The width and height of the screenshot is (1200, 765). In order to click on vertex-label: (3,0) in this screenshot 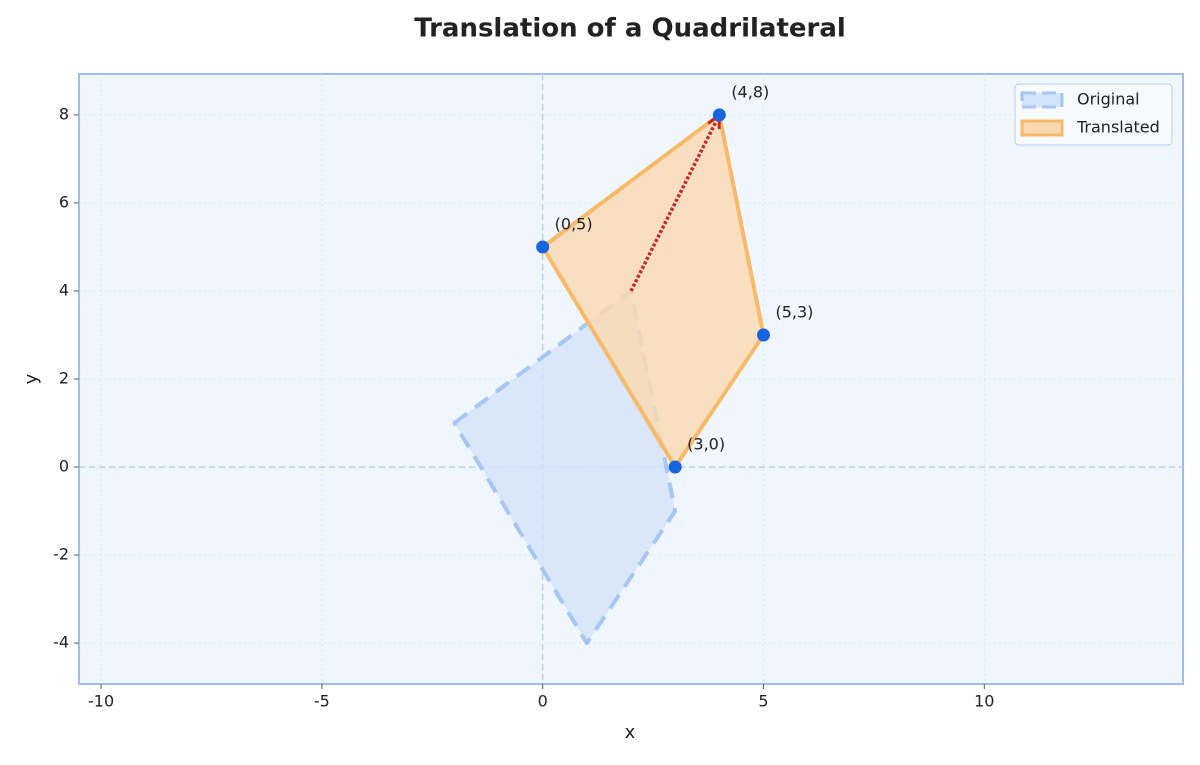, I will do `click(706, 444)`.